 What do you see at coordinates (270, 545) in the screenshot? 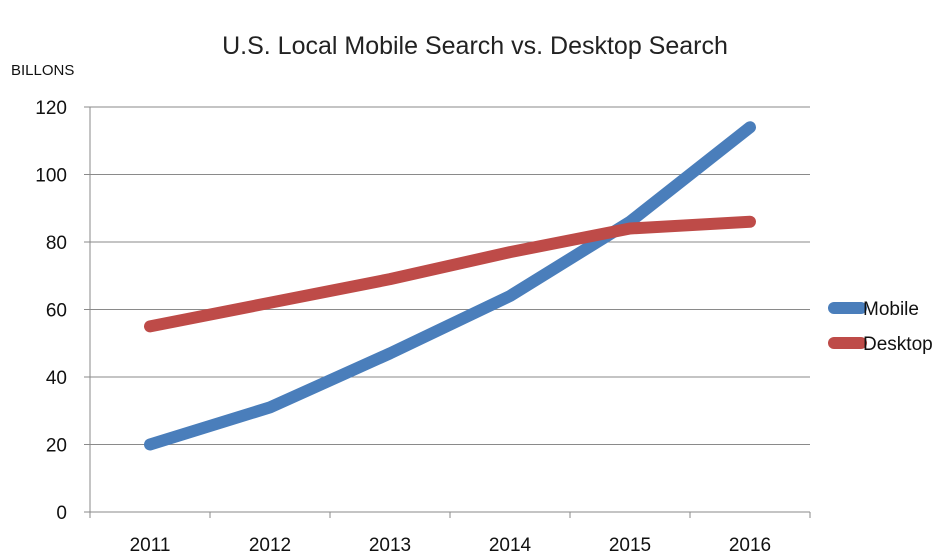
I see `x-tick-label: 2012` at bounding box center [270, 545].